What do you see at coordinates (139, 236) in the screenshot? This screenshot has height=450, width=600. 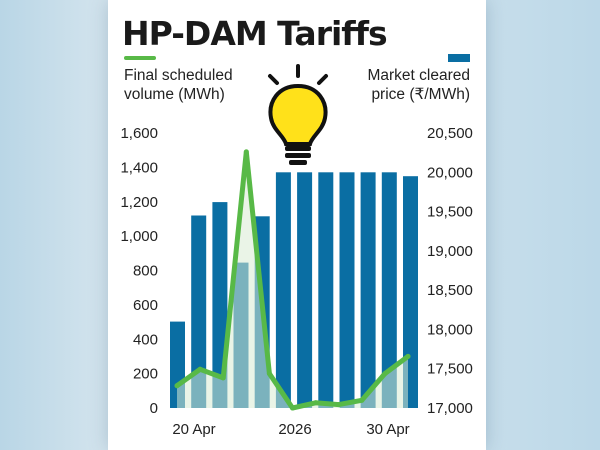 I see `left-tick-label: 1,000` at bounding box center [139, 236].